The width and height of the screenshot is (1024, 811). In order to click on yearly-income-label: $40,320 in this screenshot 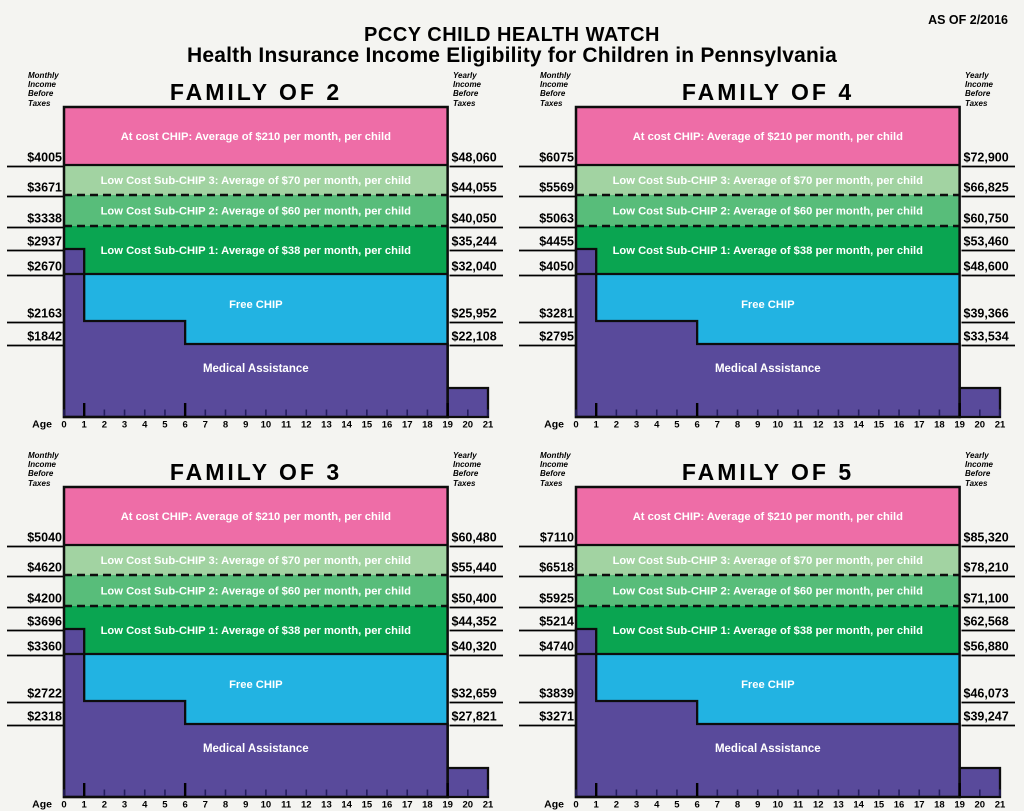, I will do `click(474, 647)`.